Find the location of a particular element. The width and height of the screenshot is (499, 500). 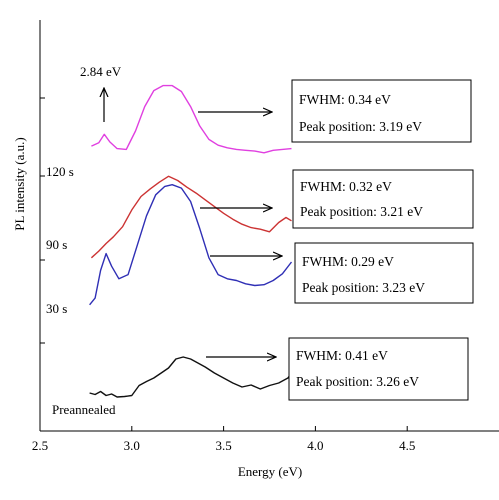

series-line-preannealed is located at coordinates (191, 377).